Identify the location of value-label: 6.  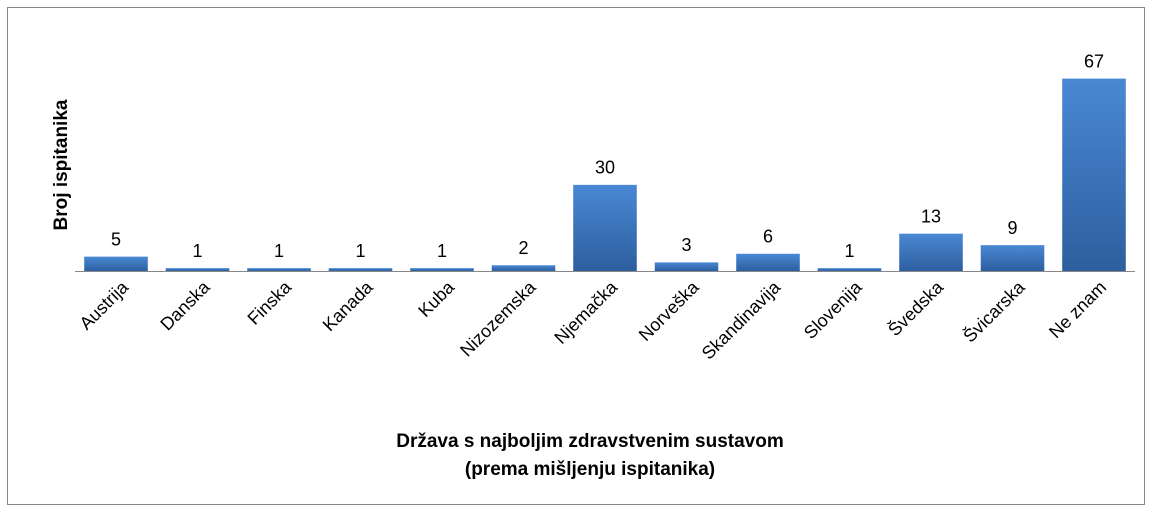
(768, 237).